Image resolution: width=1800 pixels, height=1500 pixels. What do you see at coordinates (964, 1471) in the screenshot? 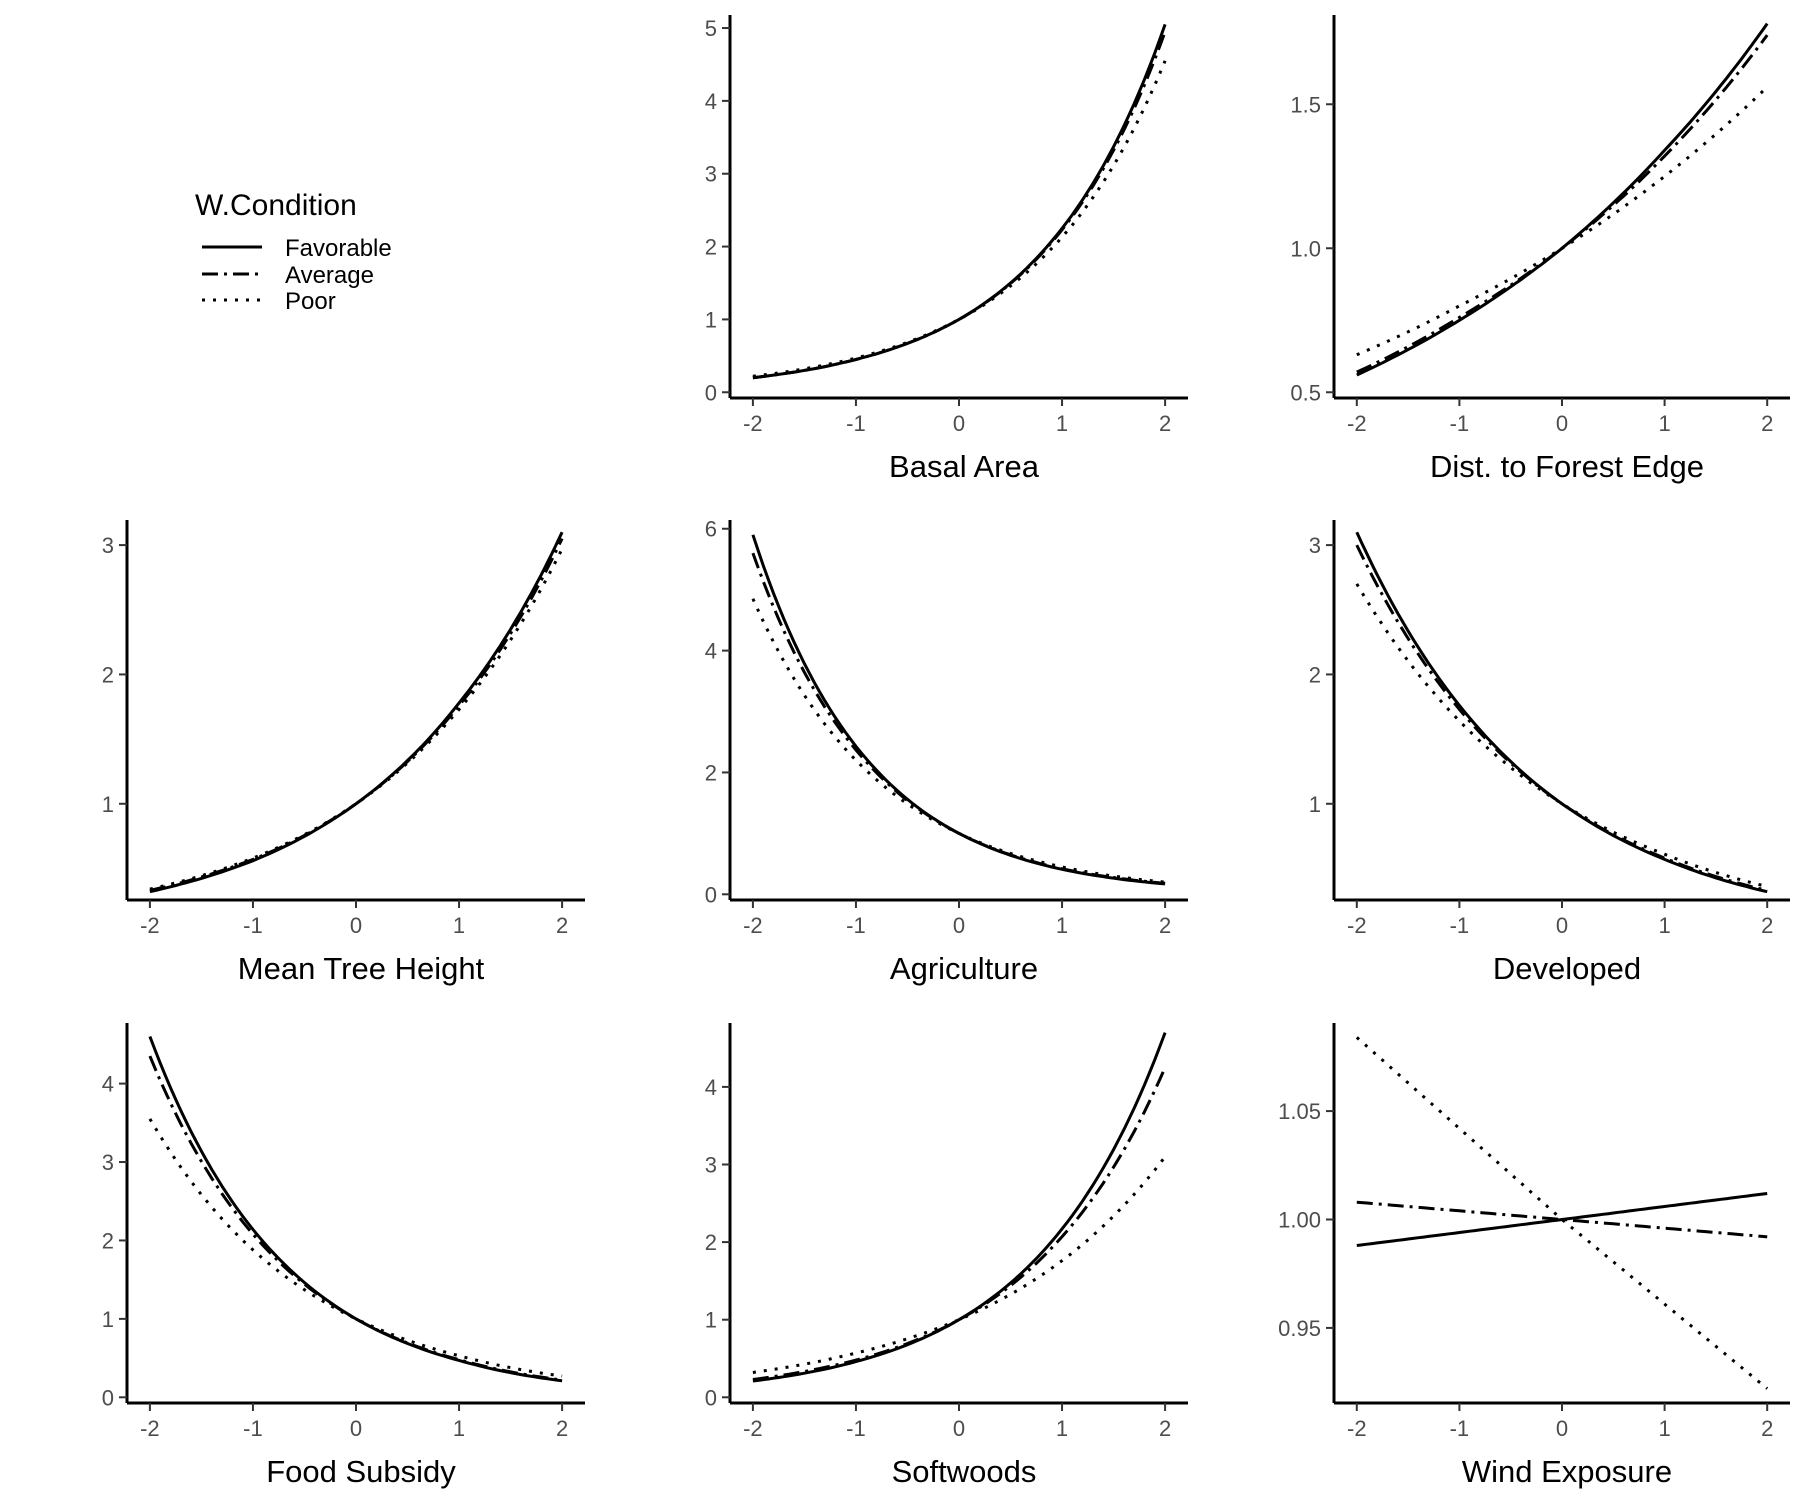
I see `x-axis-title: Softwoods` at bounding box center [964, 1471].